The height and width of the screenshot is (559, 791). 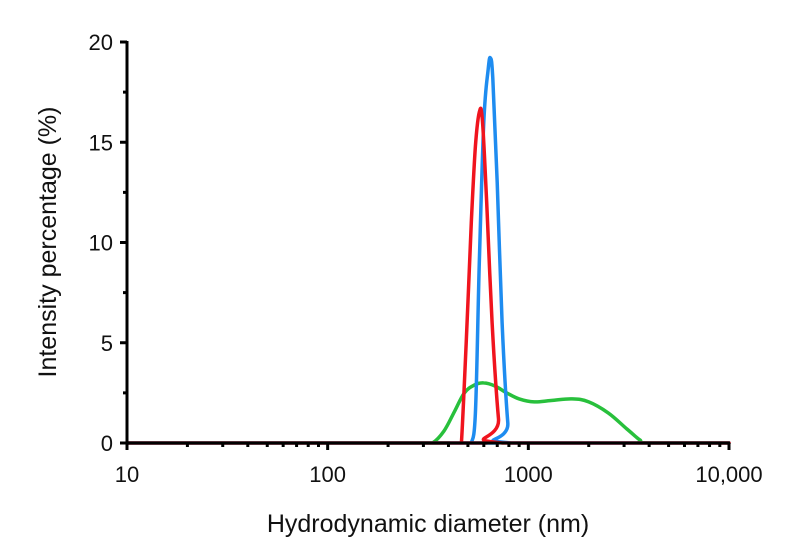 What do you see at coordinates (728, 474) in the screenshot?
I see `x-tick-label: 10,000` at bounding box center [728, 474].